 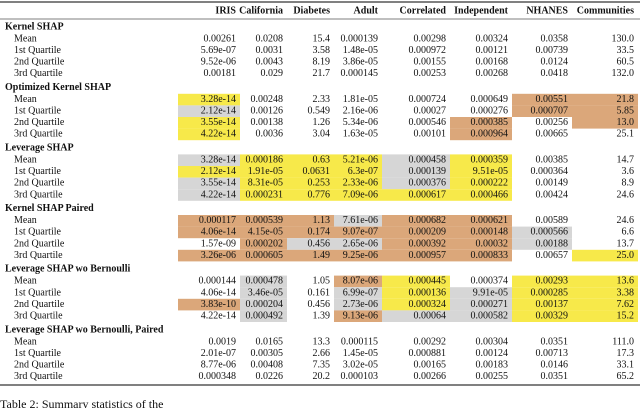 I want to click on cell-value: 0.000957, so click(x=428, y=255).